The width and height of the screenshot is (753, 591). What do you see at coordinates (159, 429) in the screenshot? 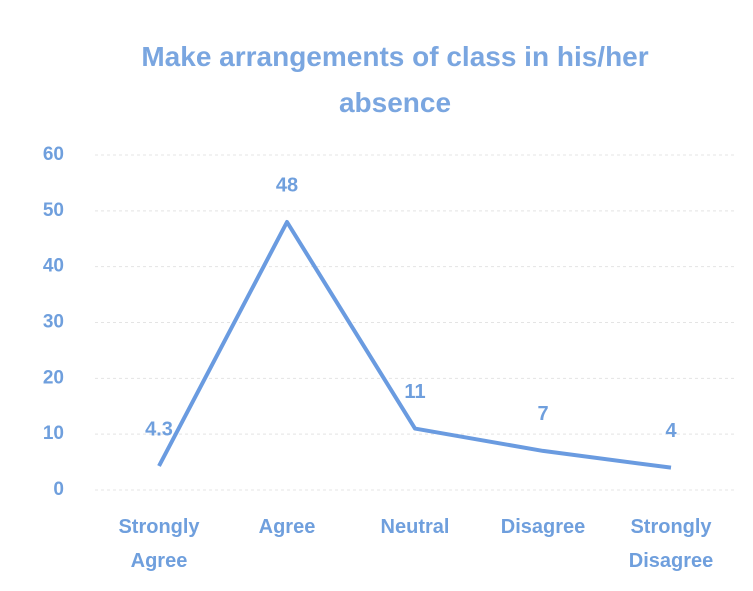
I see `data-label: 4.3` at bounding box center [159, 429].